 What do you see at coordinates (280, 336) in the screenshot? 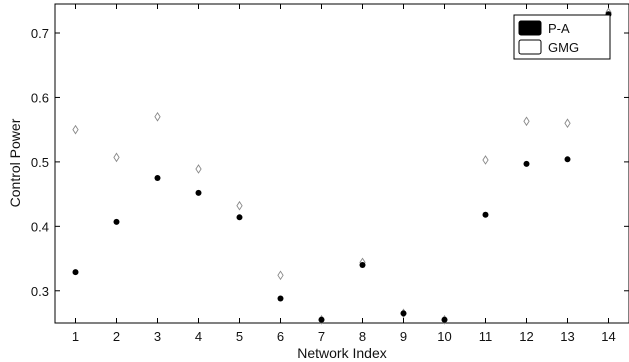
I see `x-tick-label-6: 6` at bounding box center [280, 336].